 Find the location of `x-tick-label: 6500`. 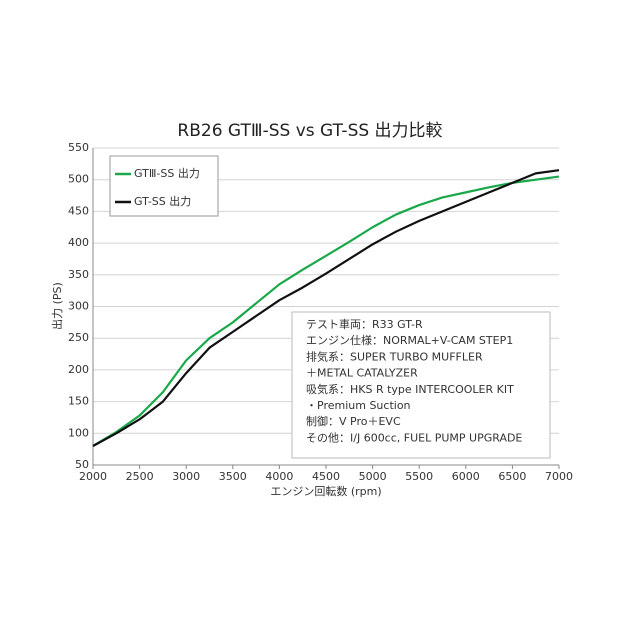

x-tick-label: 6500 is located at coordinates (512, 476).